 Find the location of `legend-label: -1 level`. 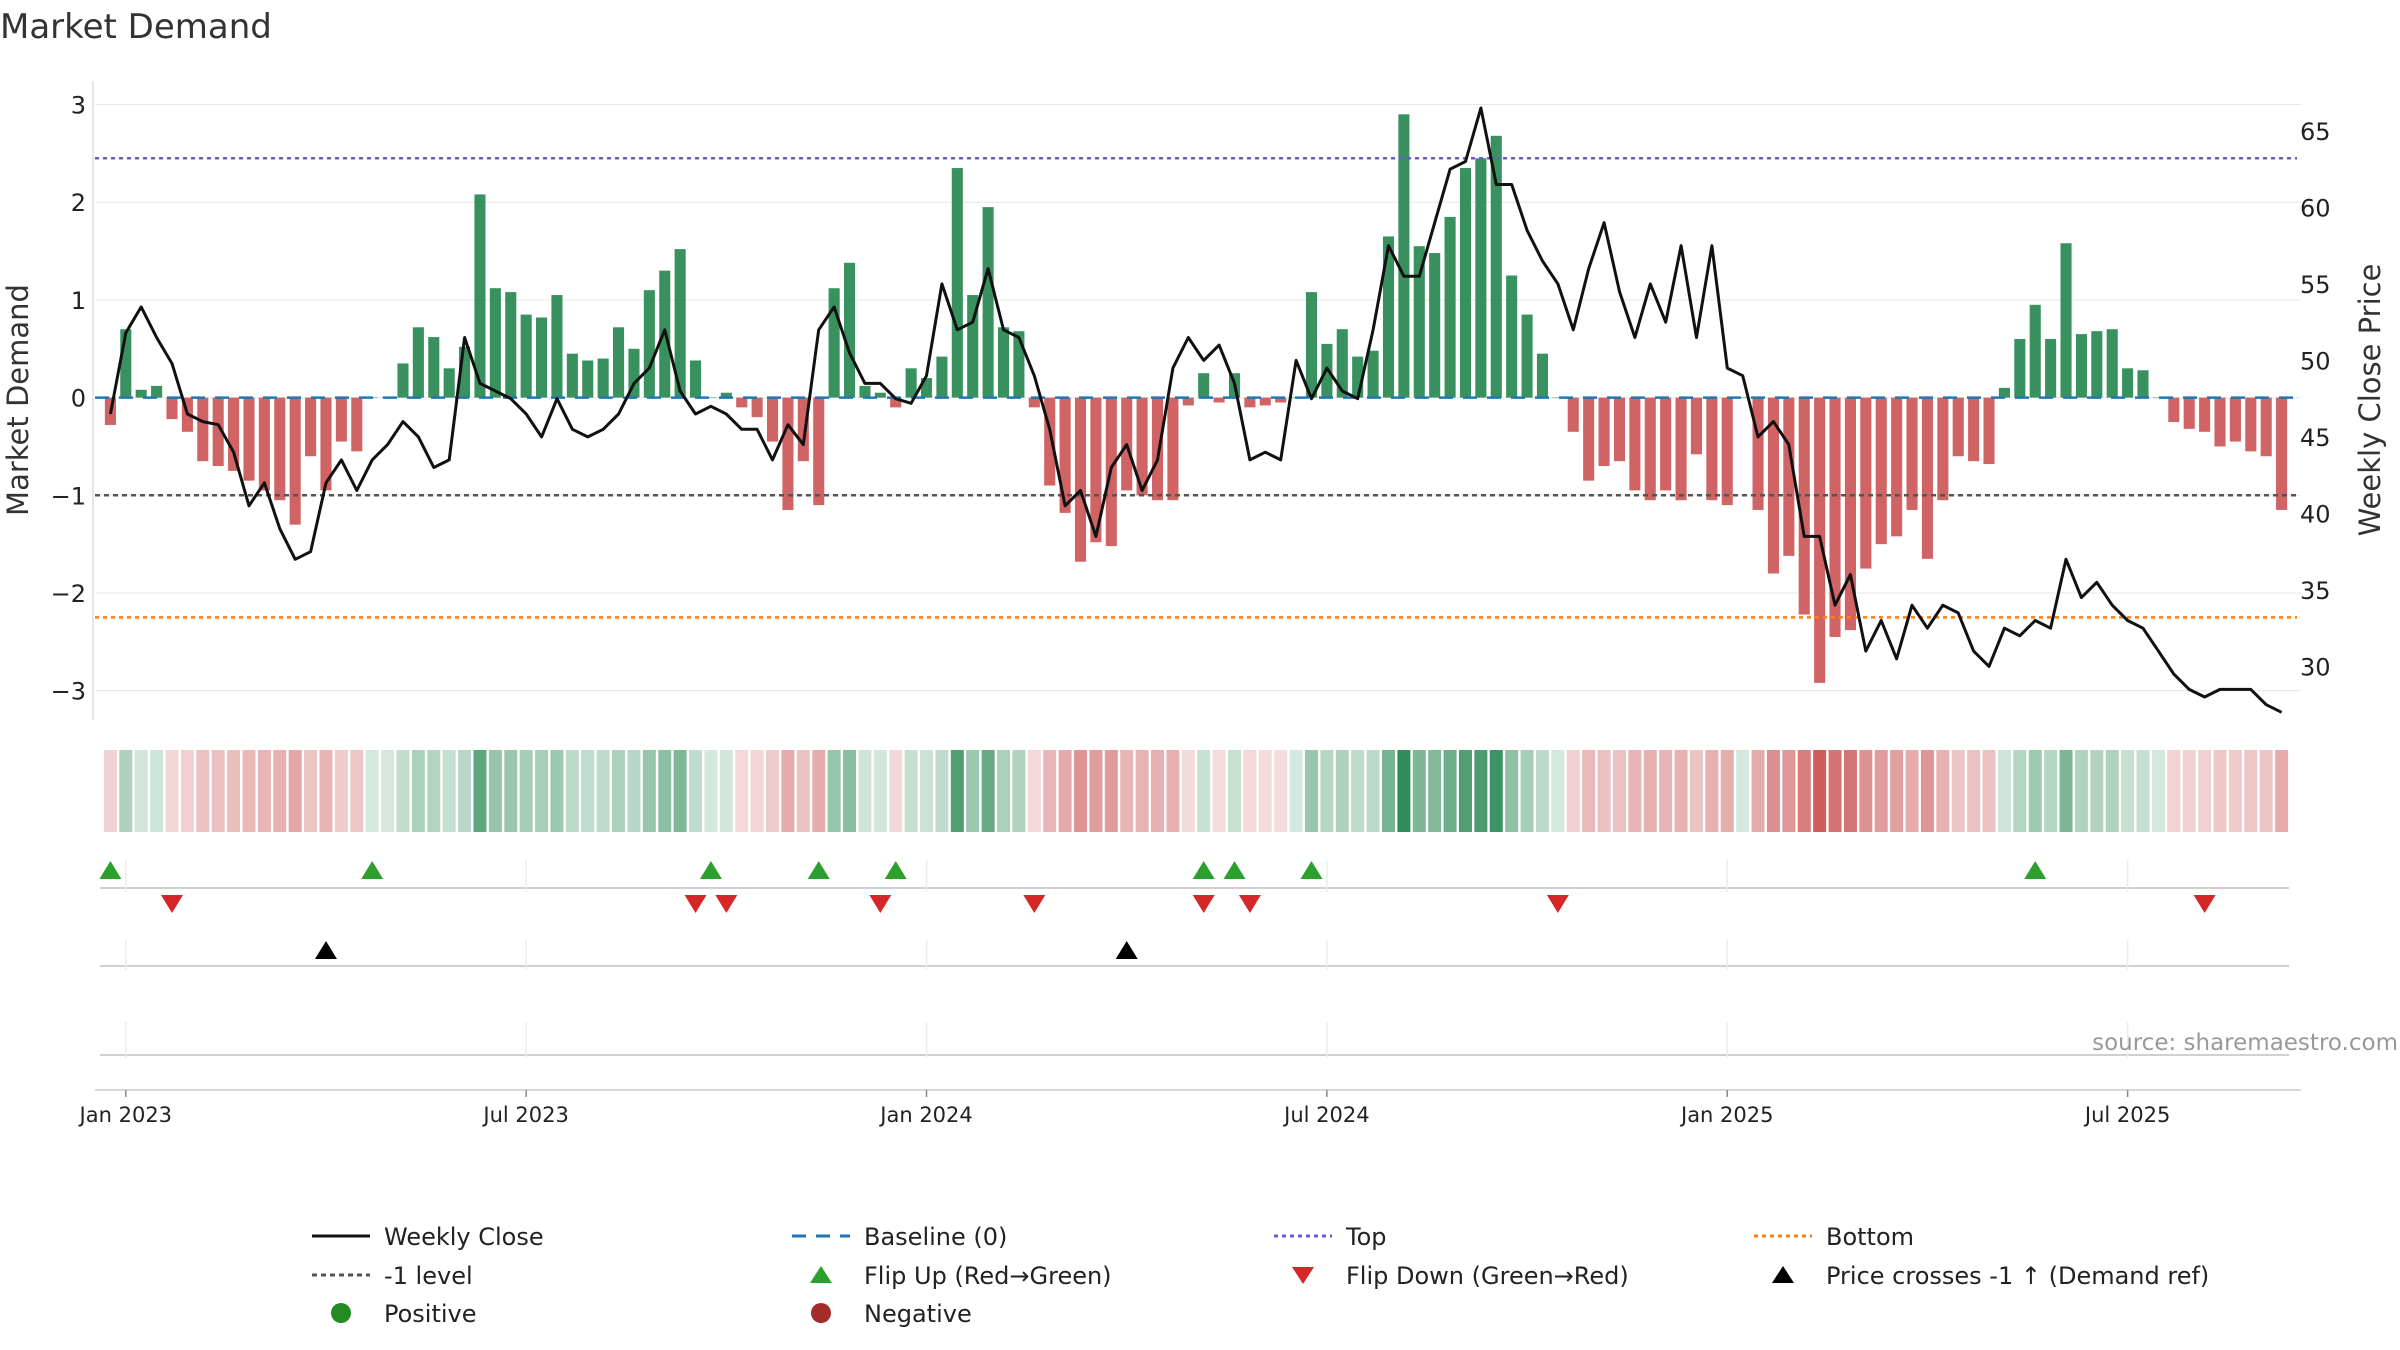

legend-label: -1 level is located at coordinates (428, 1276).